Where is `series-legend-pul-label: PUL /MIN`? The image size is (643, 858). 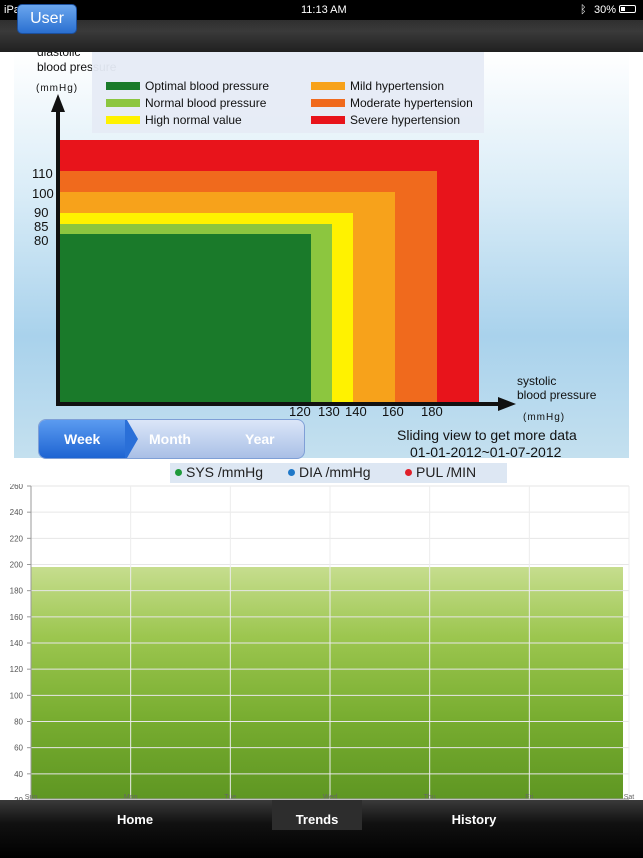
series-legend-pul-label: PUL /MIN is located at coordinates (446, 472).